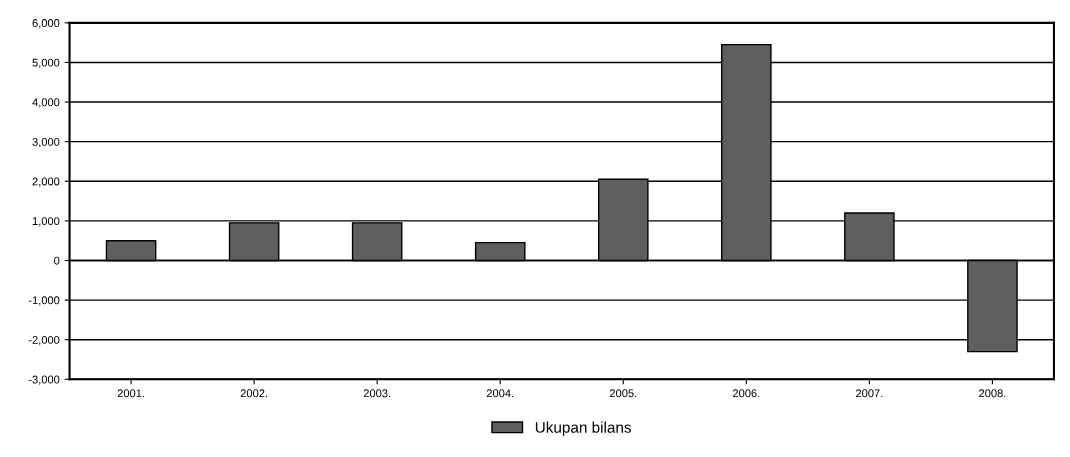 This screenshot has height=457, width=1070. What do you see at coordinates (992, 393) in the screenshot?
I see `x-tick-label: 2008.` at bounding box center [992, 393].